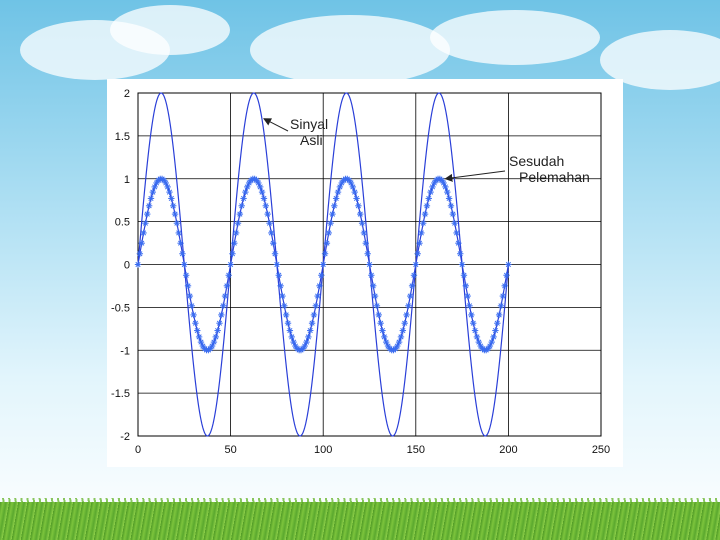  I want to click on y-tick-label: -2, so click(125, 437).